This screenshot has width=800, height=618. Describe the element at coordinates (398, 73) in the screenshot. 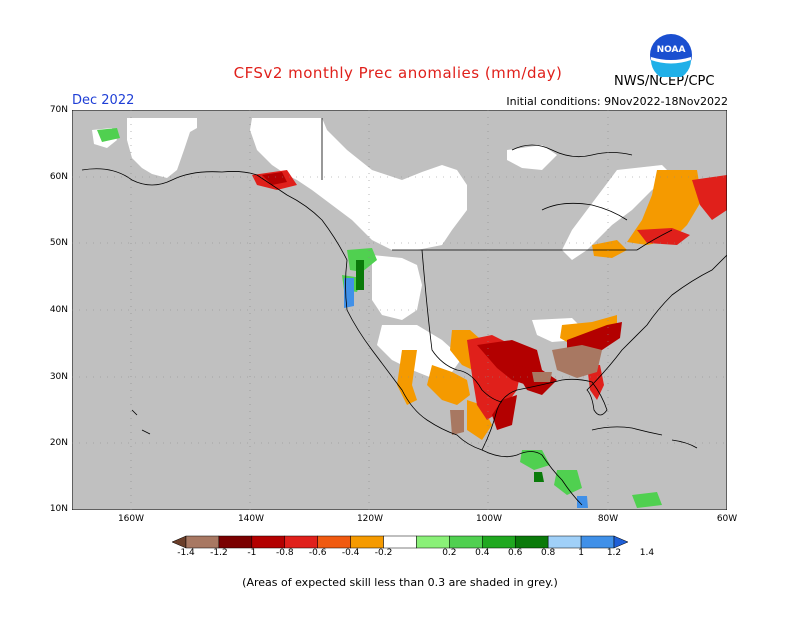

I see `chart-title: CFSv2 monthly Prec anomalies (mm/day)` at that location.